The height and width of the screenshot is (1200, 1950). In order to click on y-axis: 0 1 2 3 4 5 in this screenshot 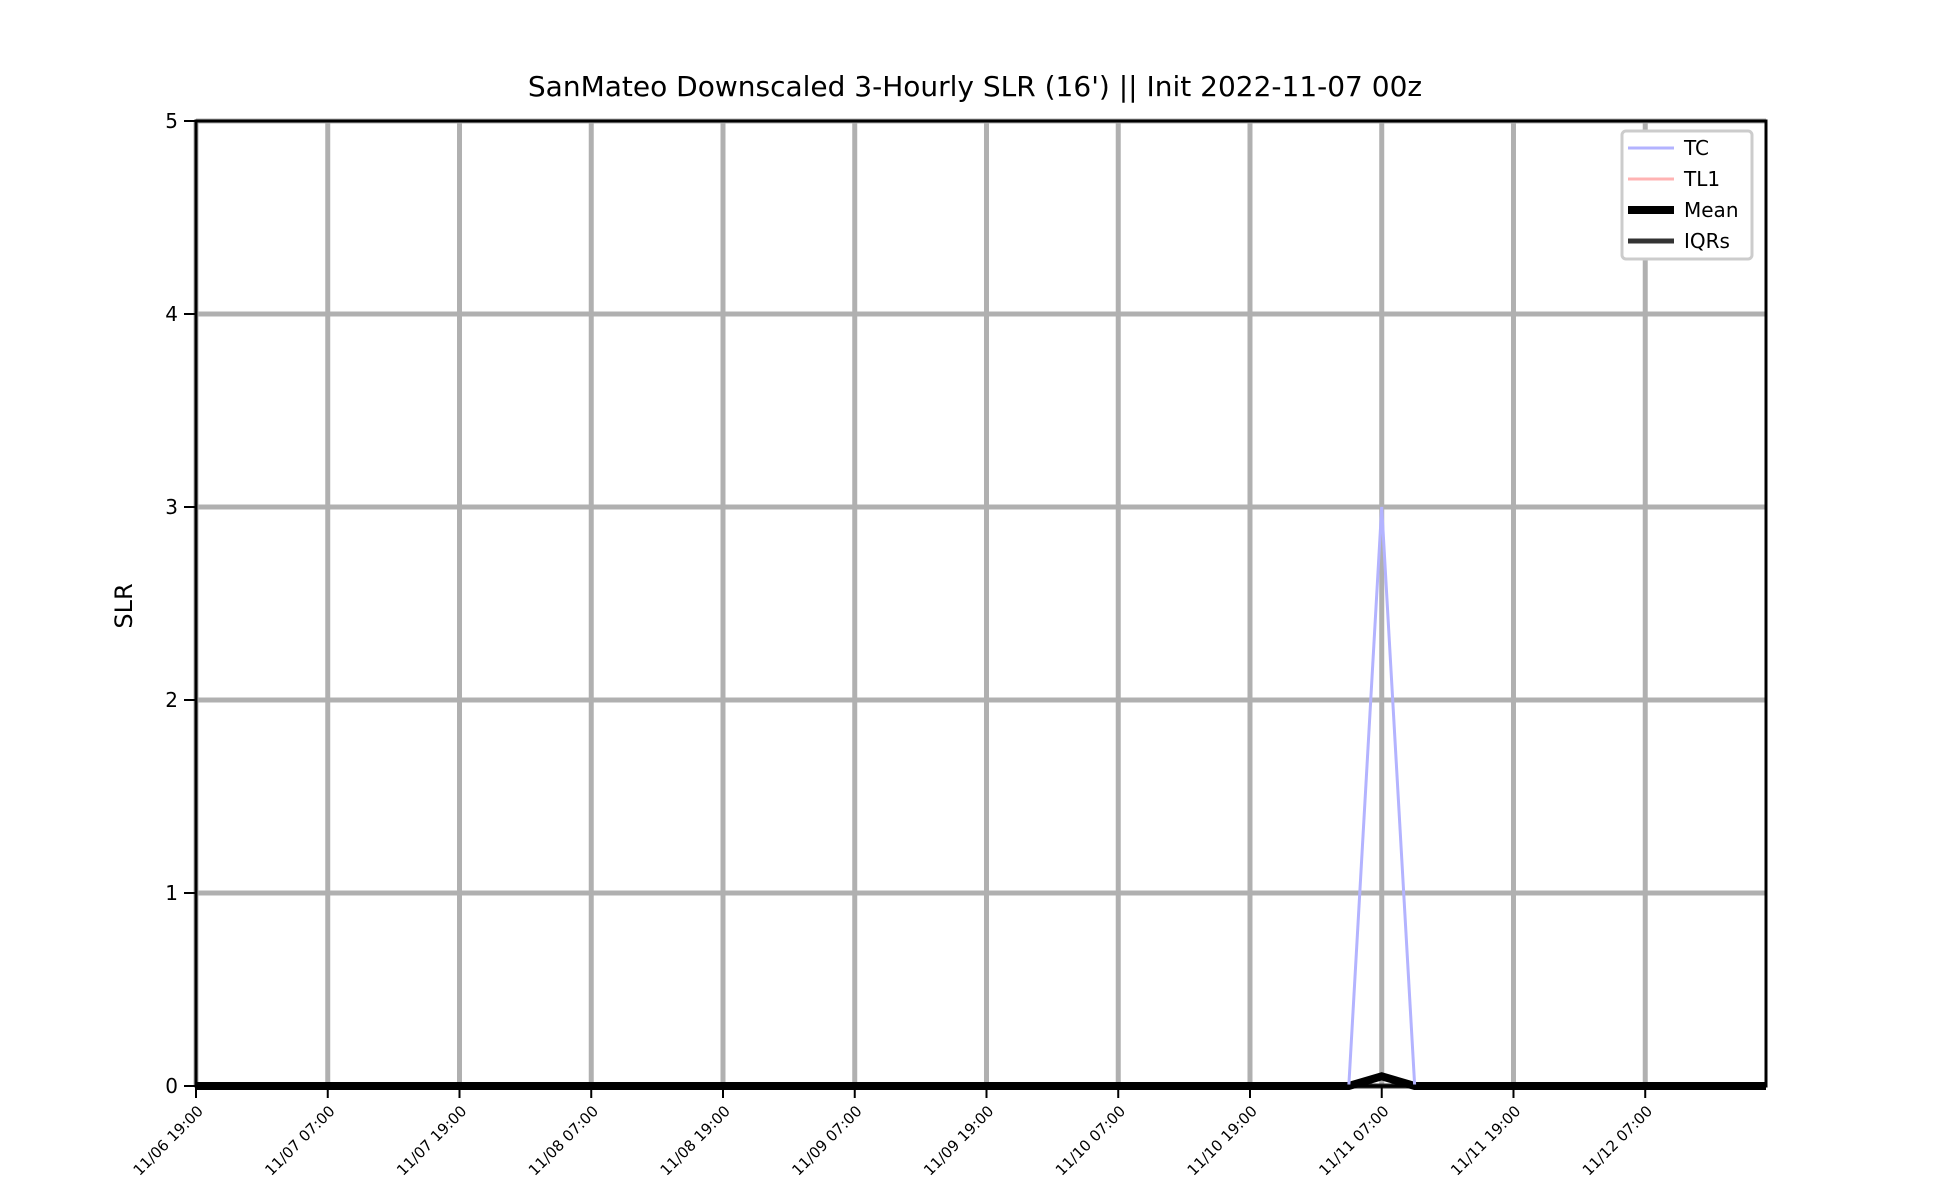, I will do `click(180, 603)`.